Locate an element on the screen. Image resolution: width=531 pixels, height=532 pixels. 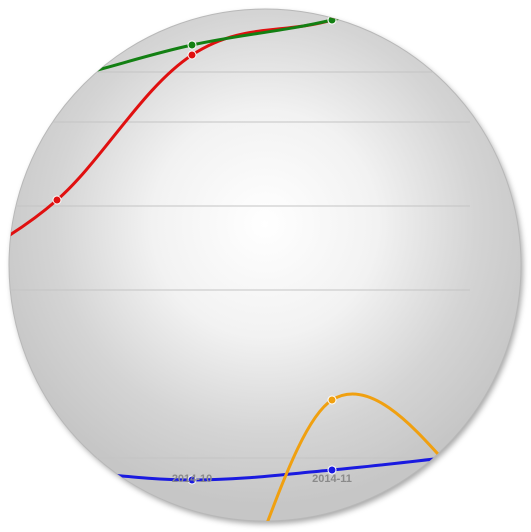
x-tick-label: 2014-10 is located at coordinates (192, 479).